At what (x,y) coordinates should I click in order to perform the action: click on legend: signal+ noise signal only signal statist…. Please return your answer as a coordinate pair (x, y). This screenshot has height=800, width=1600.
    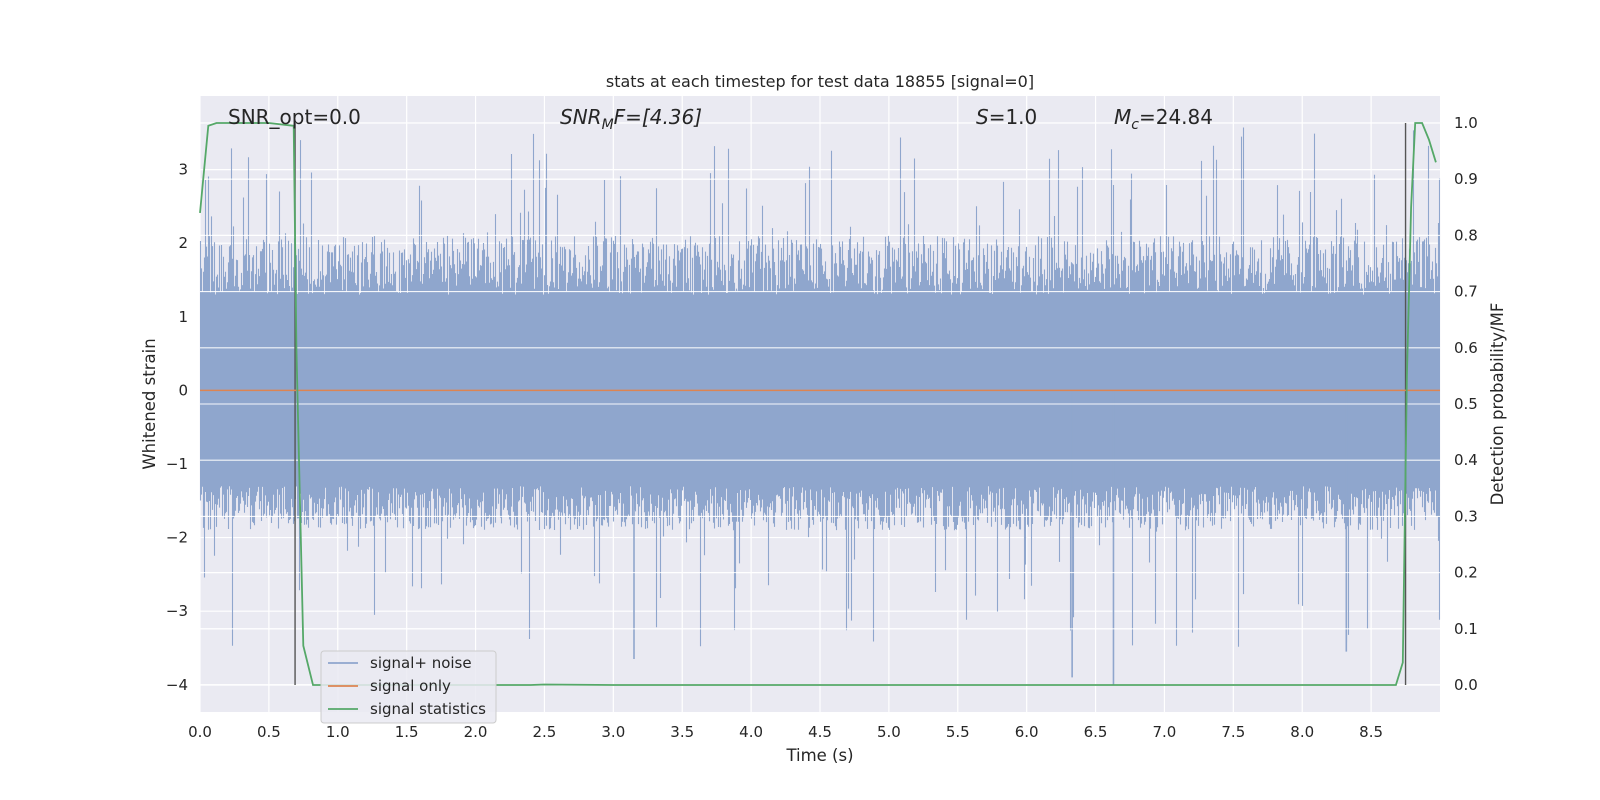
    Looking at the image, I should click on (408, 687).